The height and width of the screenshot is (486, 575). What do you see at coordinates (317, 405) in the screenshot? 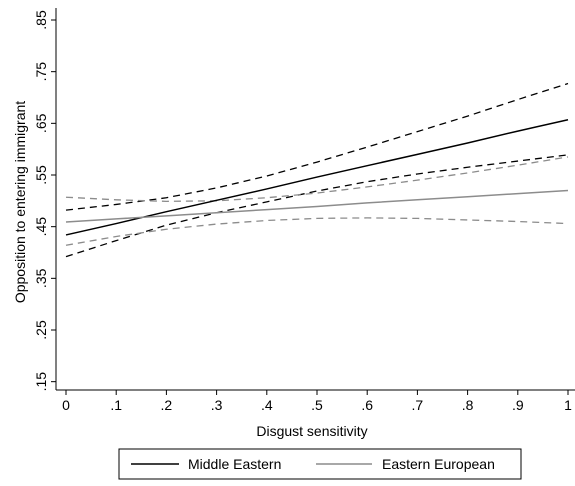
I see `x-tick-label: .5` at bounding box center [317, 405].